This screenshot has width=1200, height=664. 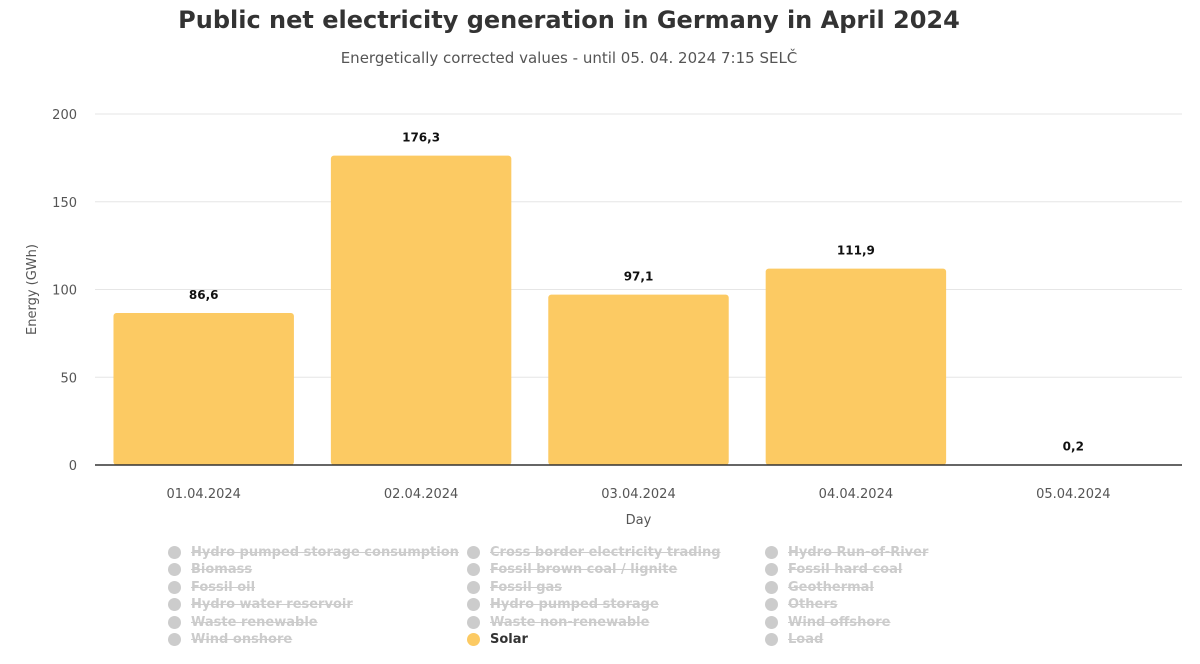 I want to click on legend-item: Fossil oil, so click(x=211, y=587).